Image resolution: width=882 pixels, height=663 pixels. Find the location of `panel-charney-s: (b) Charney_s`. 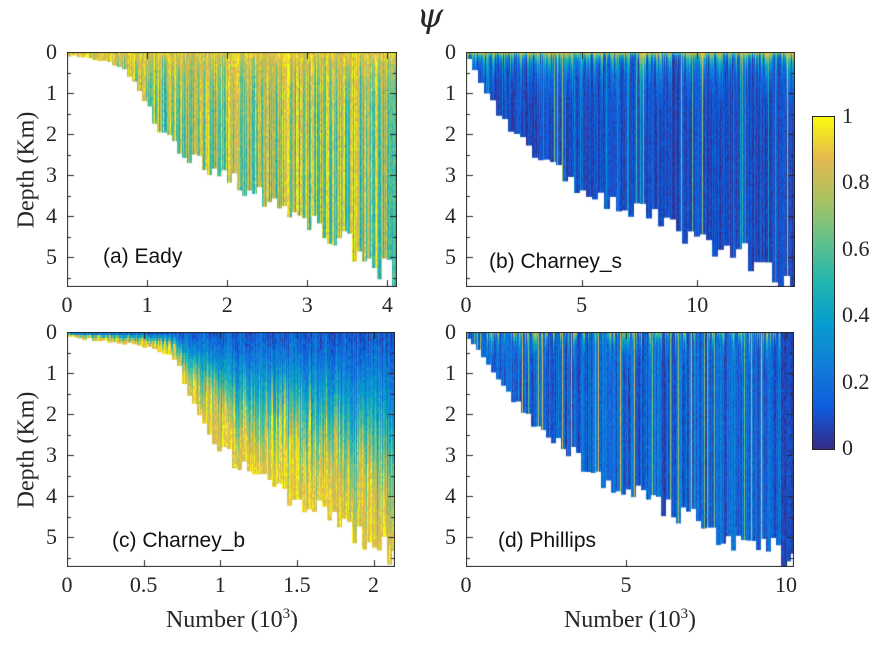

panel-charney-s: (b) Charney_s is located at coordinates (630, 169).